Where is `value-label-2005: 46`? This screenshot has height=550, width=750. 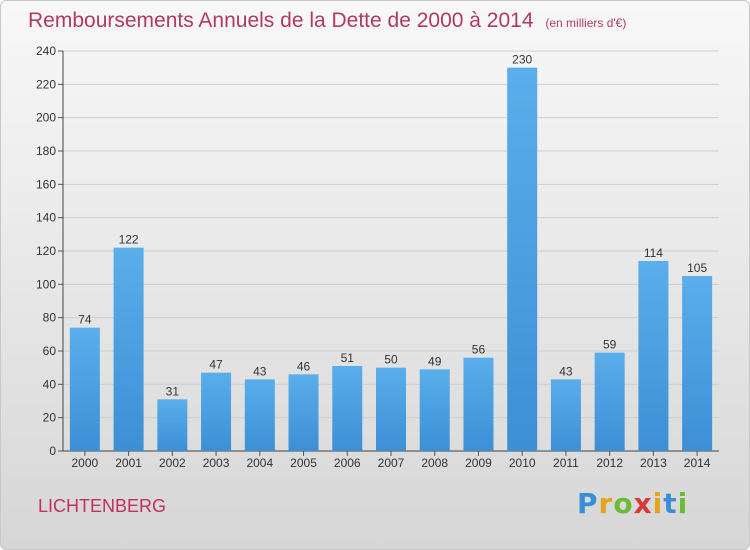 value-label-2005: 46 is located at coordinates (304, 366).